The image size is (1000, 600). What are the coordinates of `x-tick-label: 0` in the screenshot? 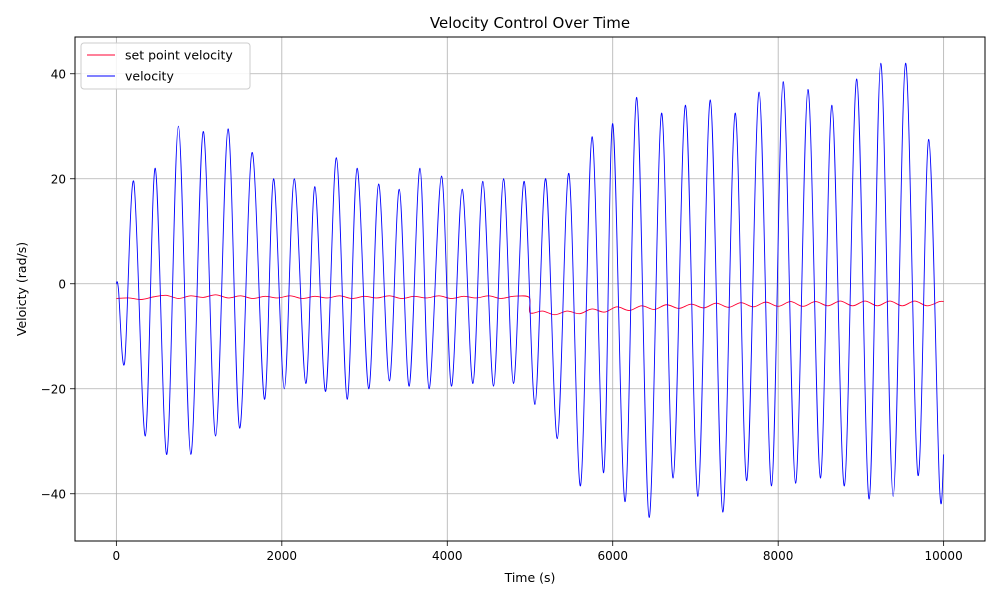 It's located at (117, 556).